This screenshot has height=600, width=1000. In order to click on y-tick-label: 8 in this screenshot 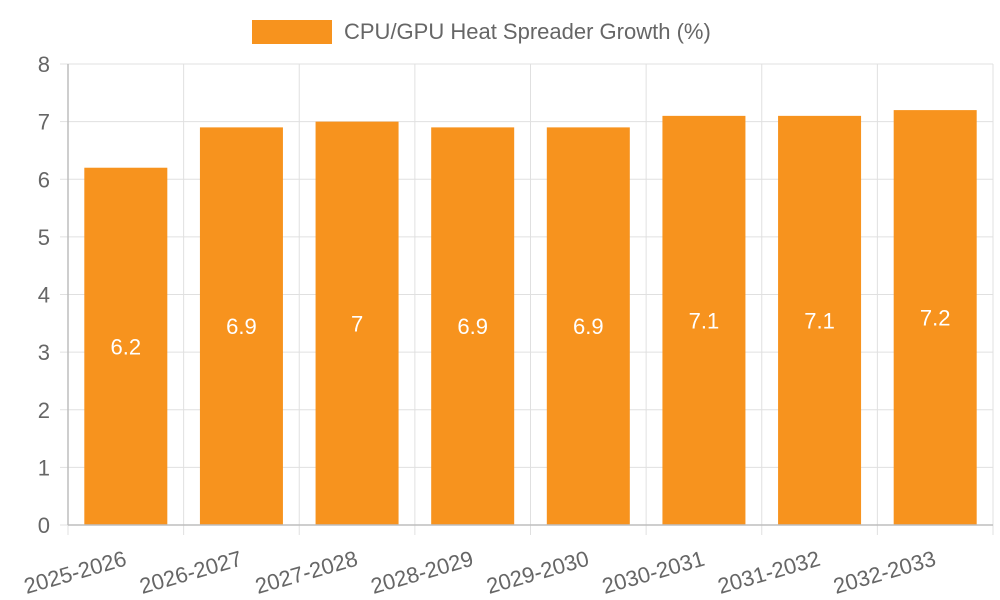, I will do `click(44, 64)`.